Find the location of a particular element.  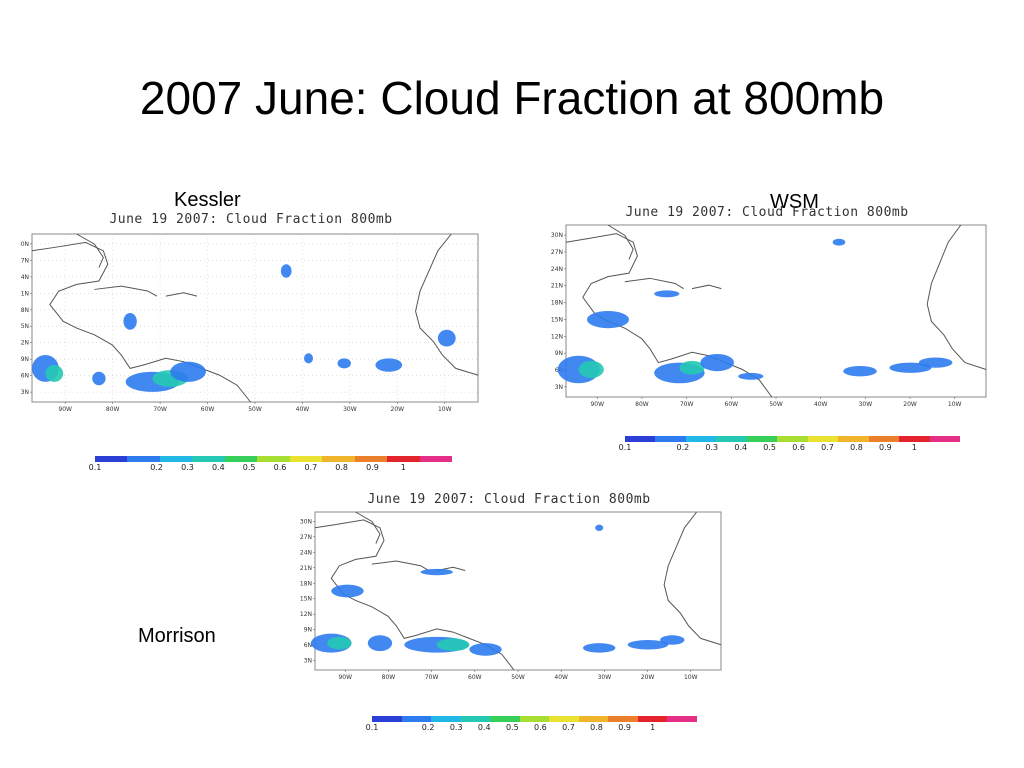

colorbar-swatches is located at coordinates (535, 719).